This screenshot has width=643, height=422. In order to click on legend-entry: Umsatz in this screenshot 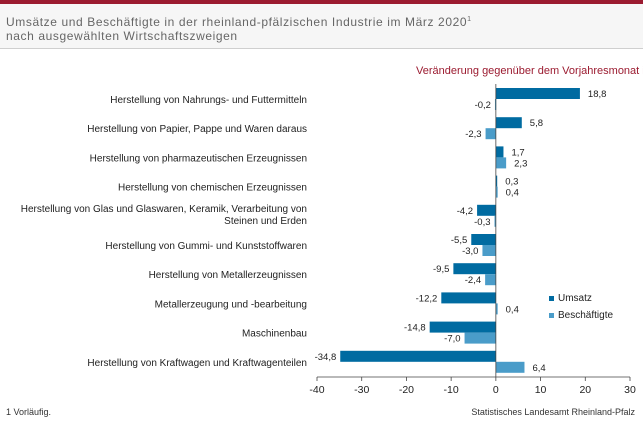, I will do `click(575, 298)`.